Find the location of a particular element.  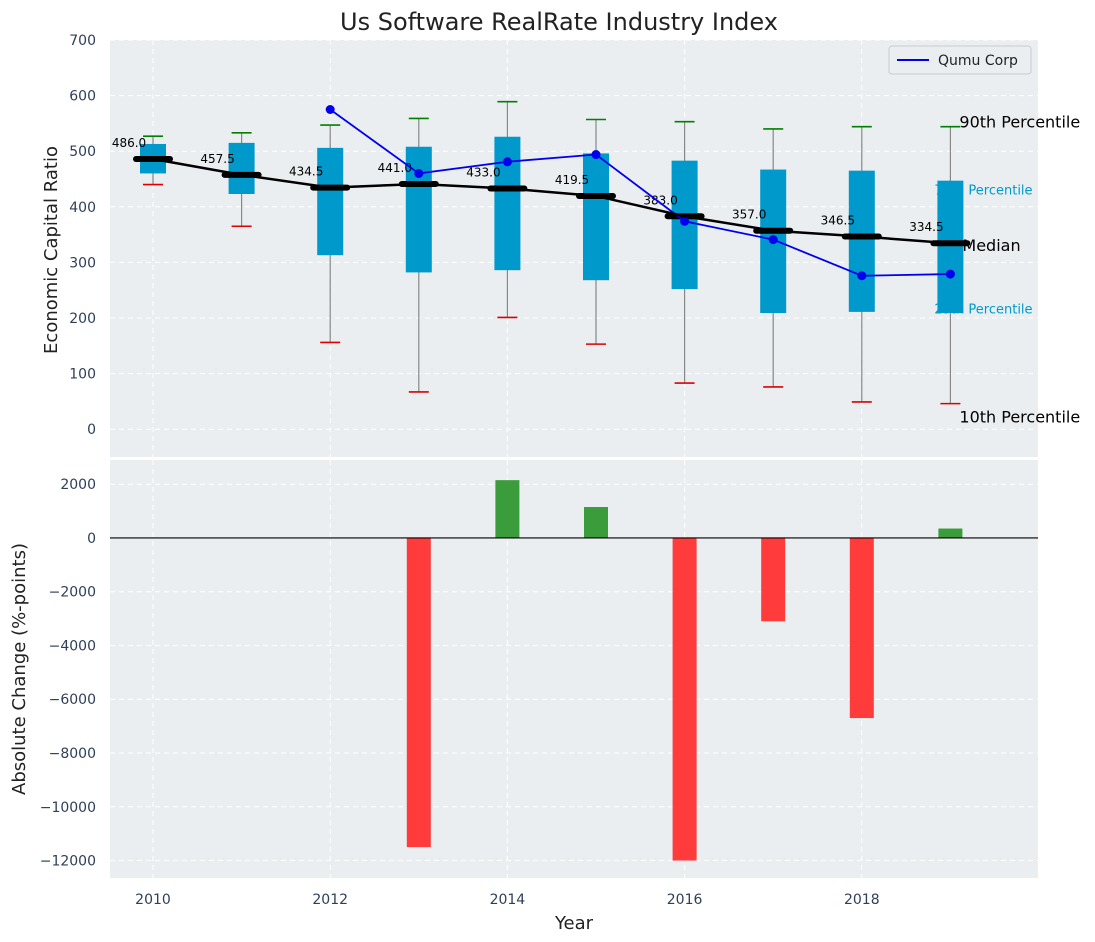

median-label: 346.5 is located at coordinates (838, 221).